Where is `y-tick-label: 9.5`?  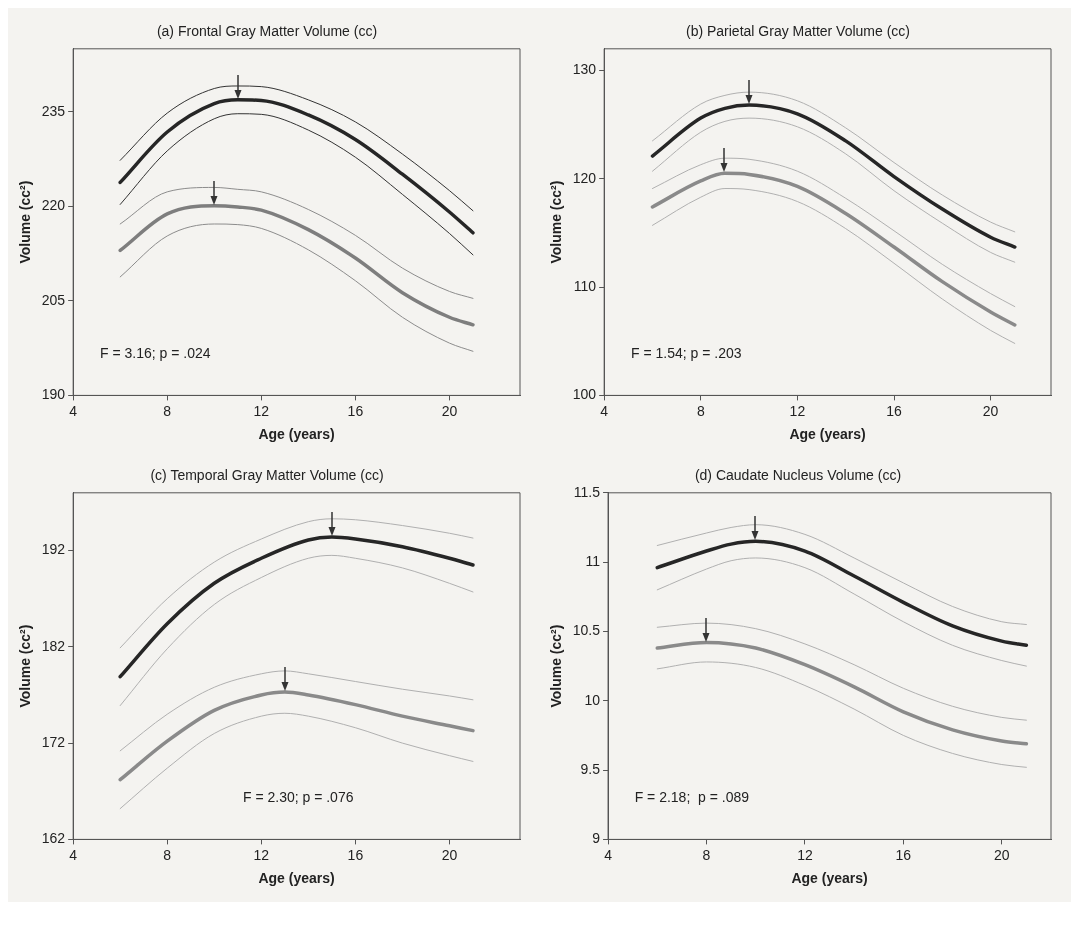 y-tick-label: 9.5 is located at coordinates (590, 768).